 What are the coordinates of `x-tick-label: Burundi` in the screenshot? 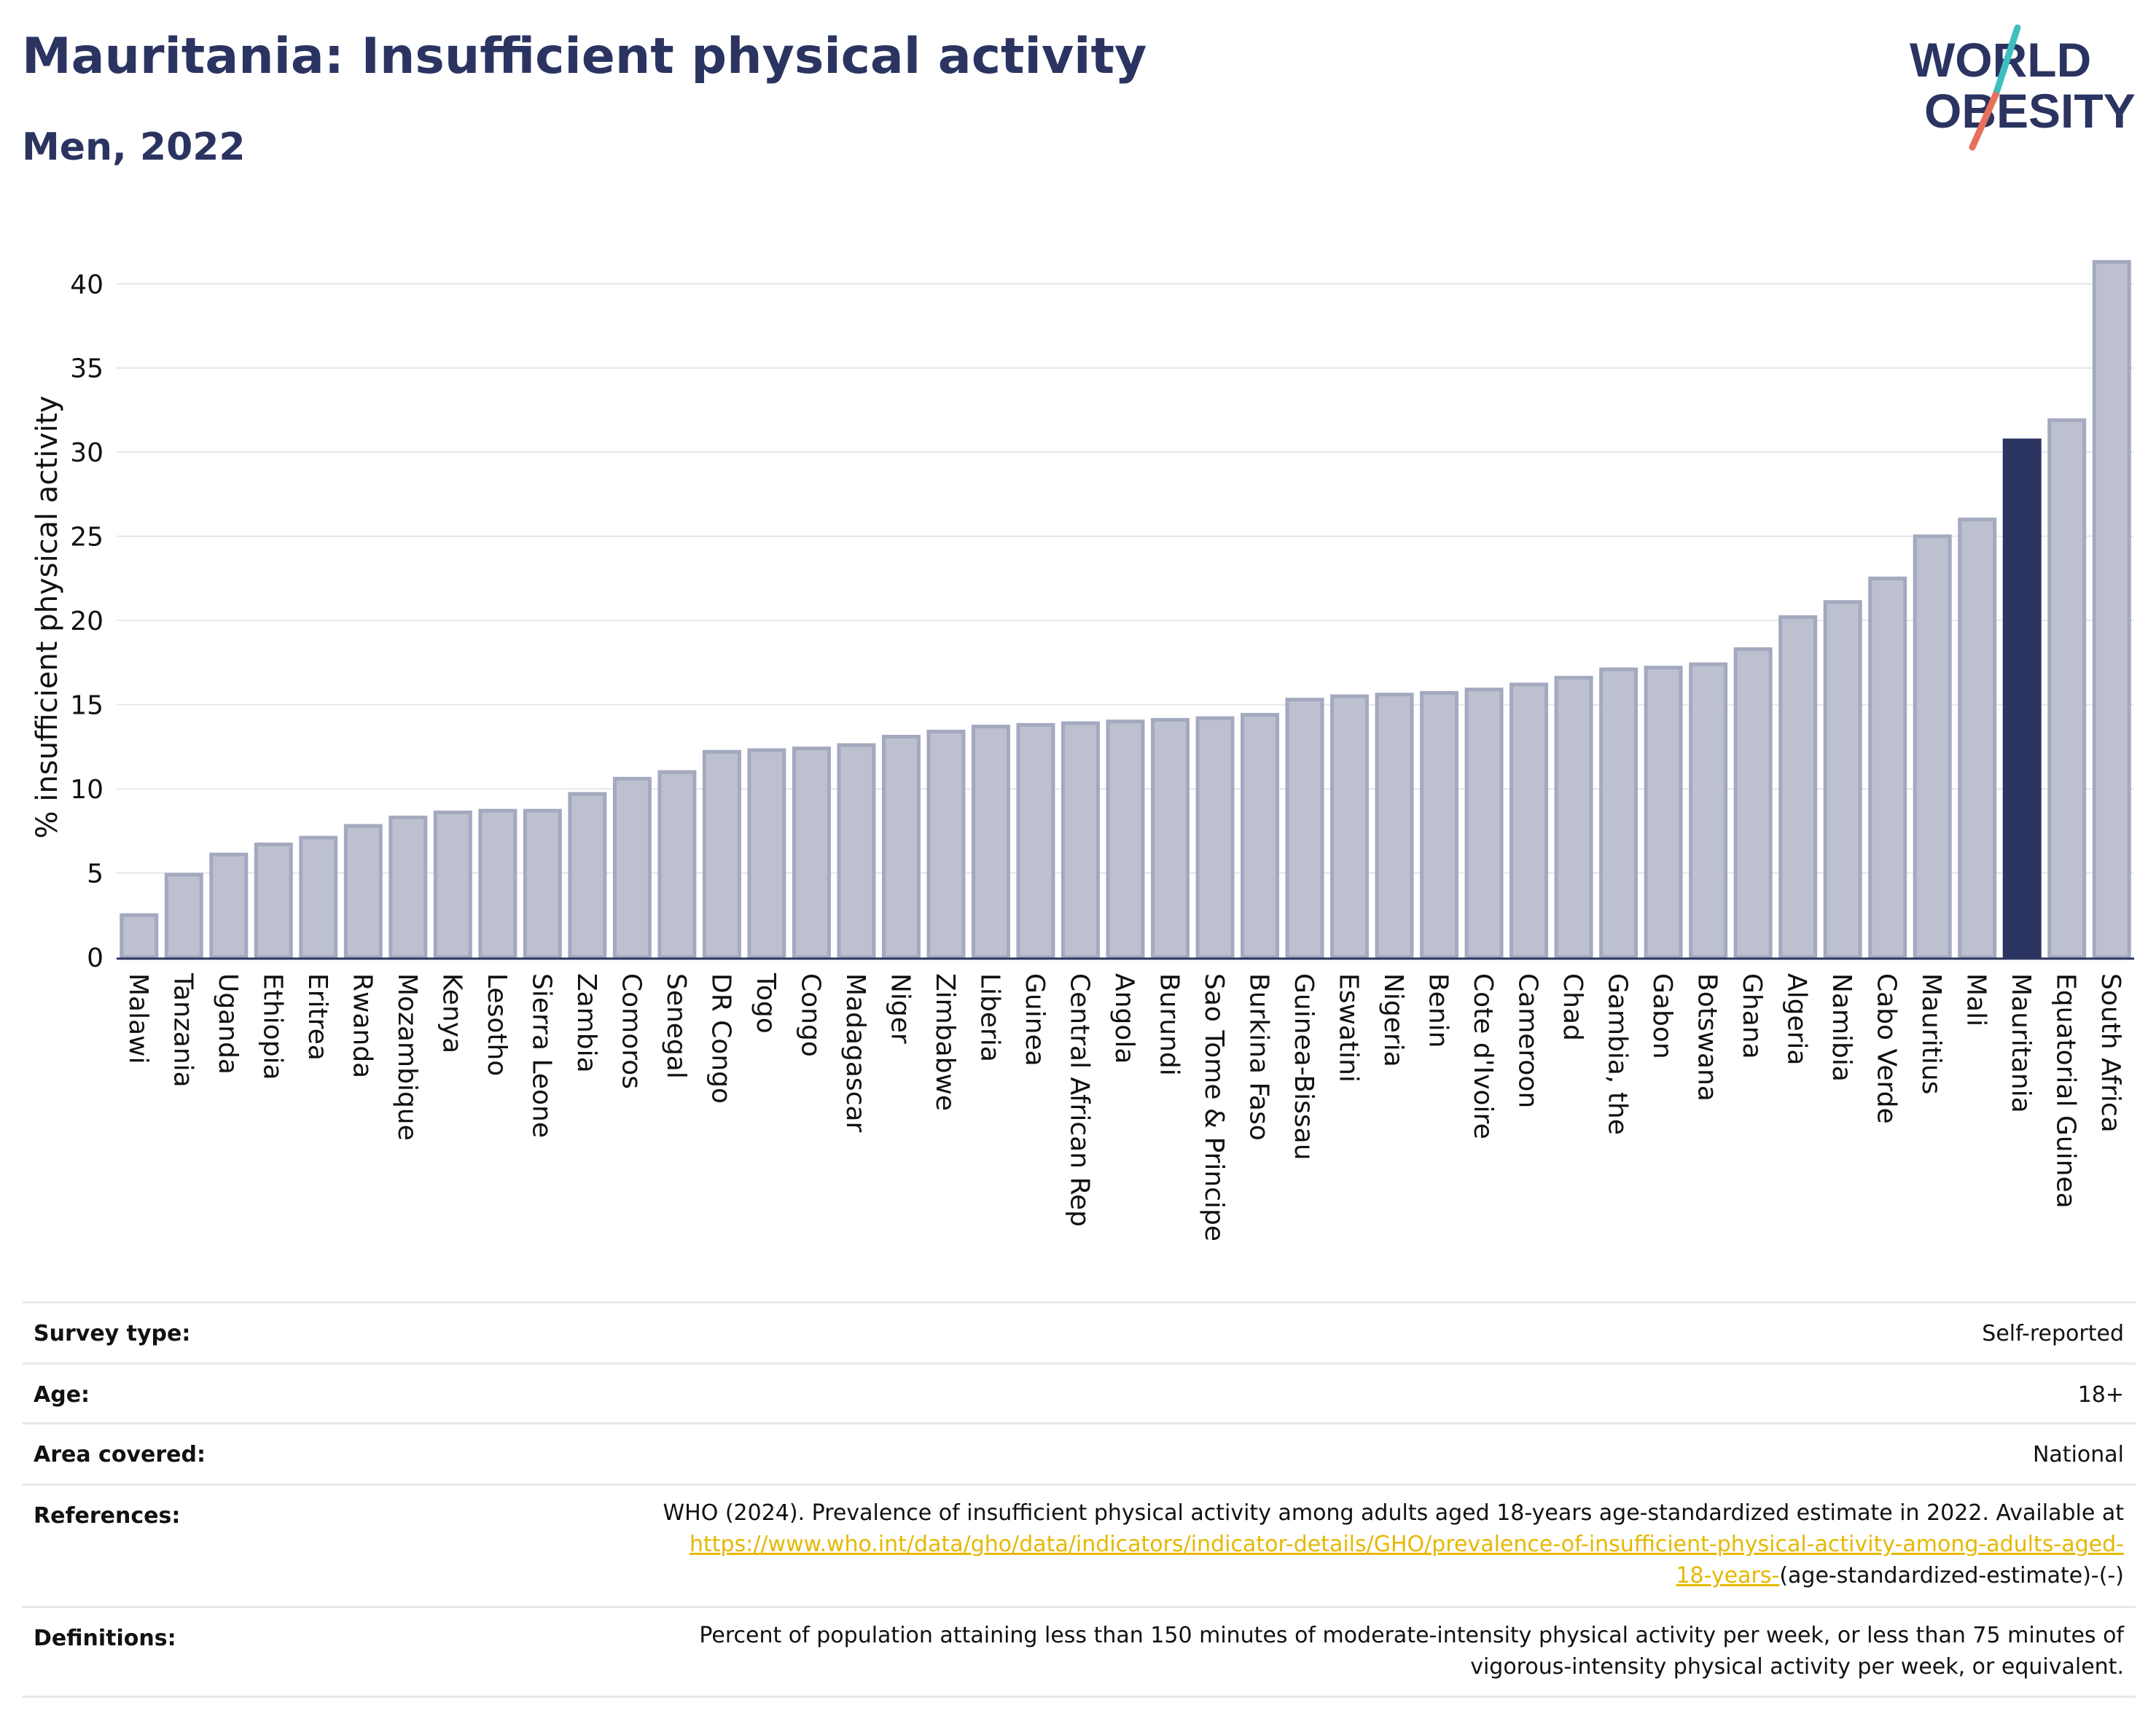 It's located at (1169, 1024).